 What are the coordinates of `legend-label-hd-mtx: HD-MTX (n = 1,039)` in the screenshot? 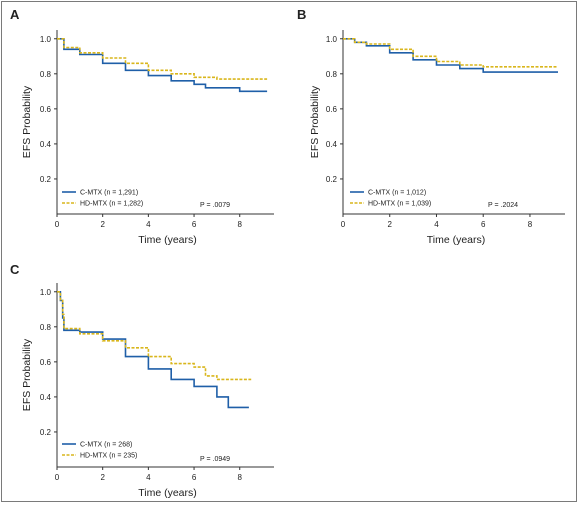 It's located at (399, 204).